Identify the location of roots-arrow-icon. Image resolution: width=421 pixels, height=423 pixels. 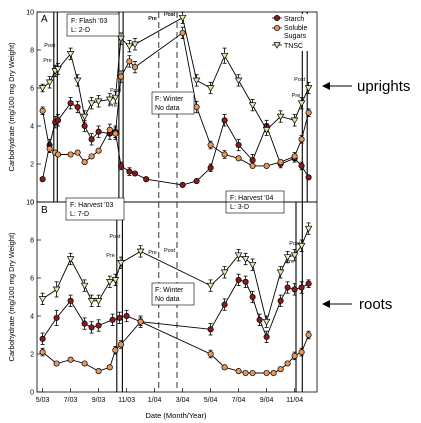
(326, 304).